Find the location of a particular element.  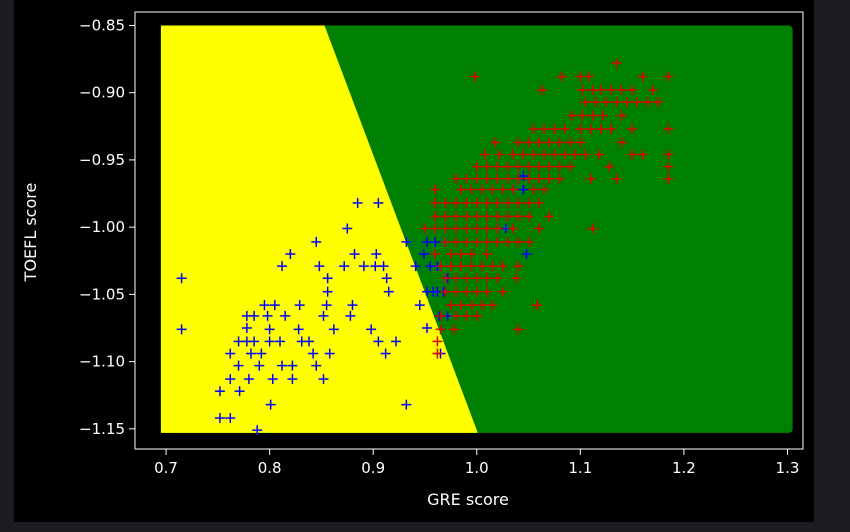

x-tick-label: 0.8 is located at coordinates (270, 468).